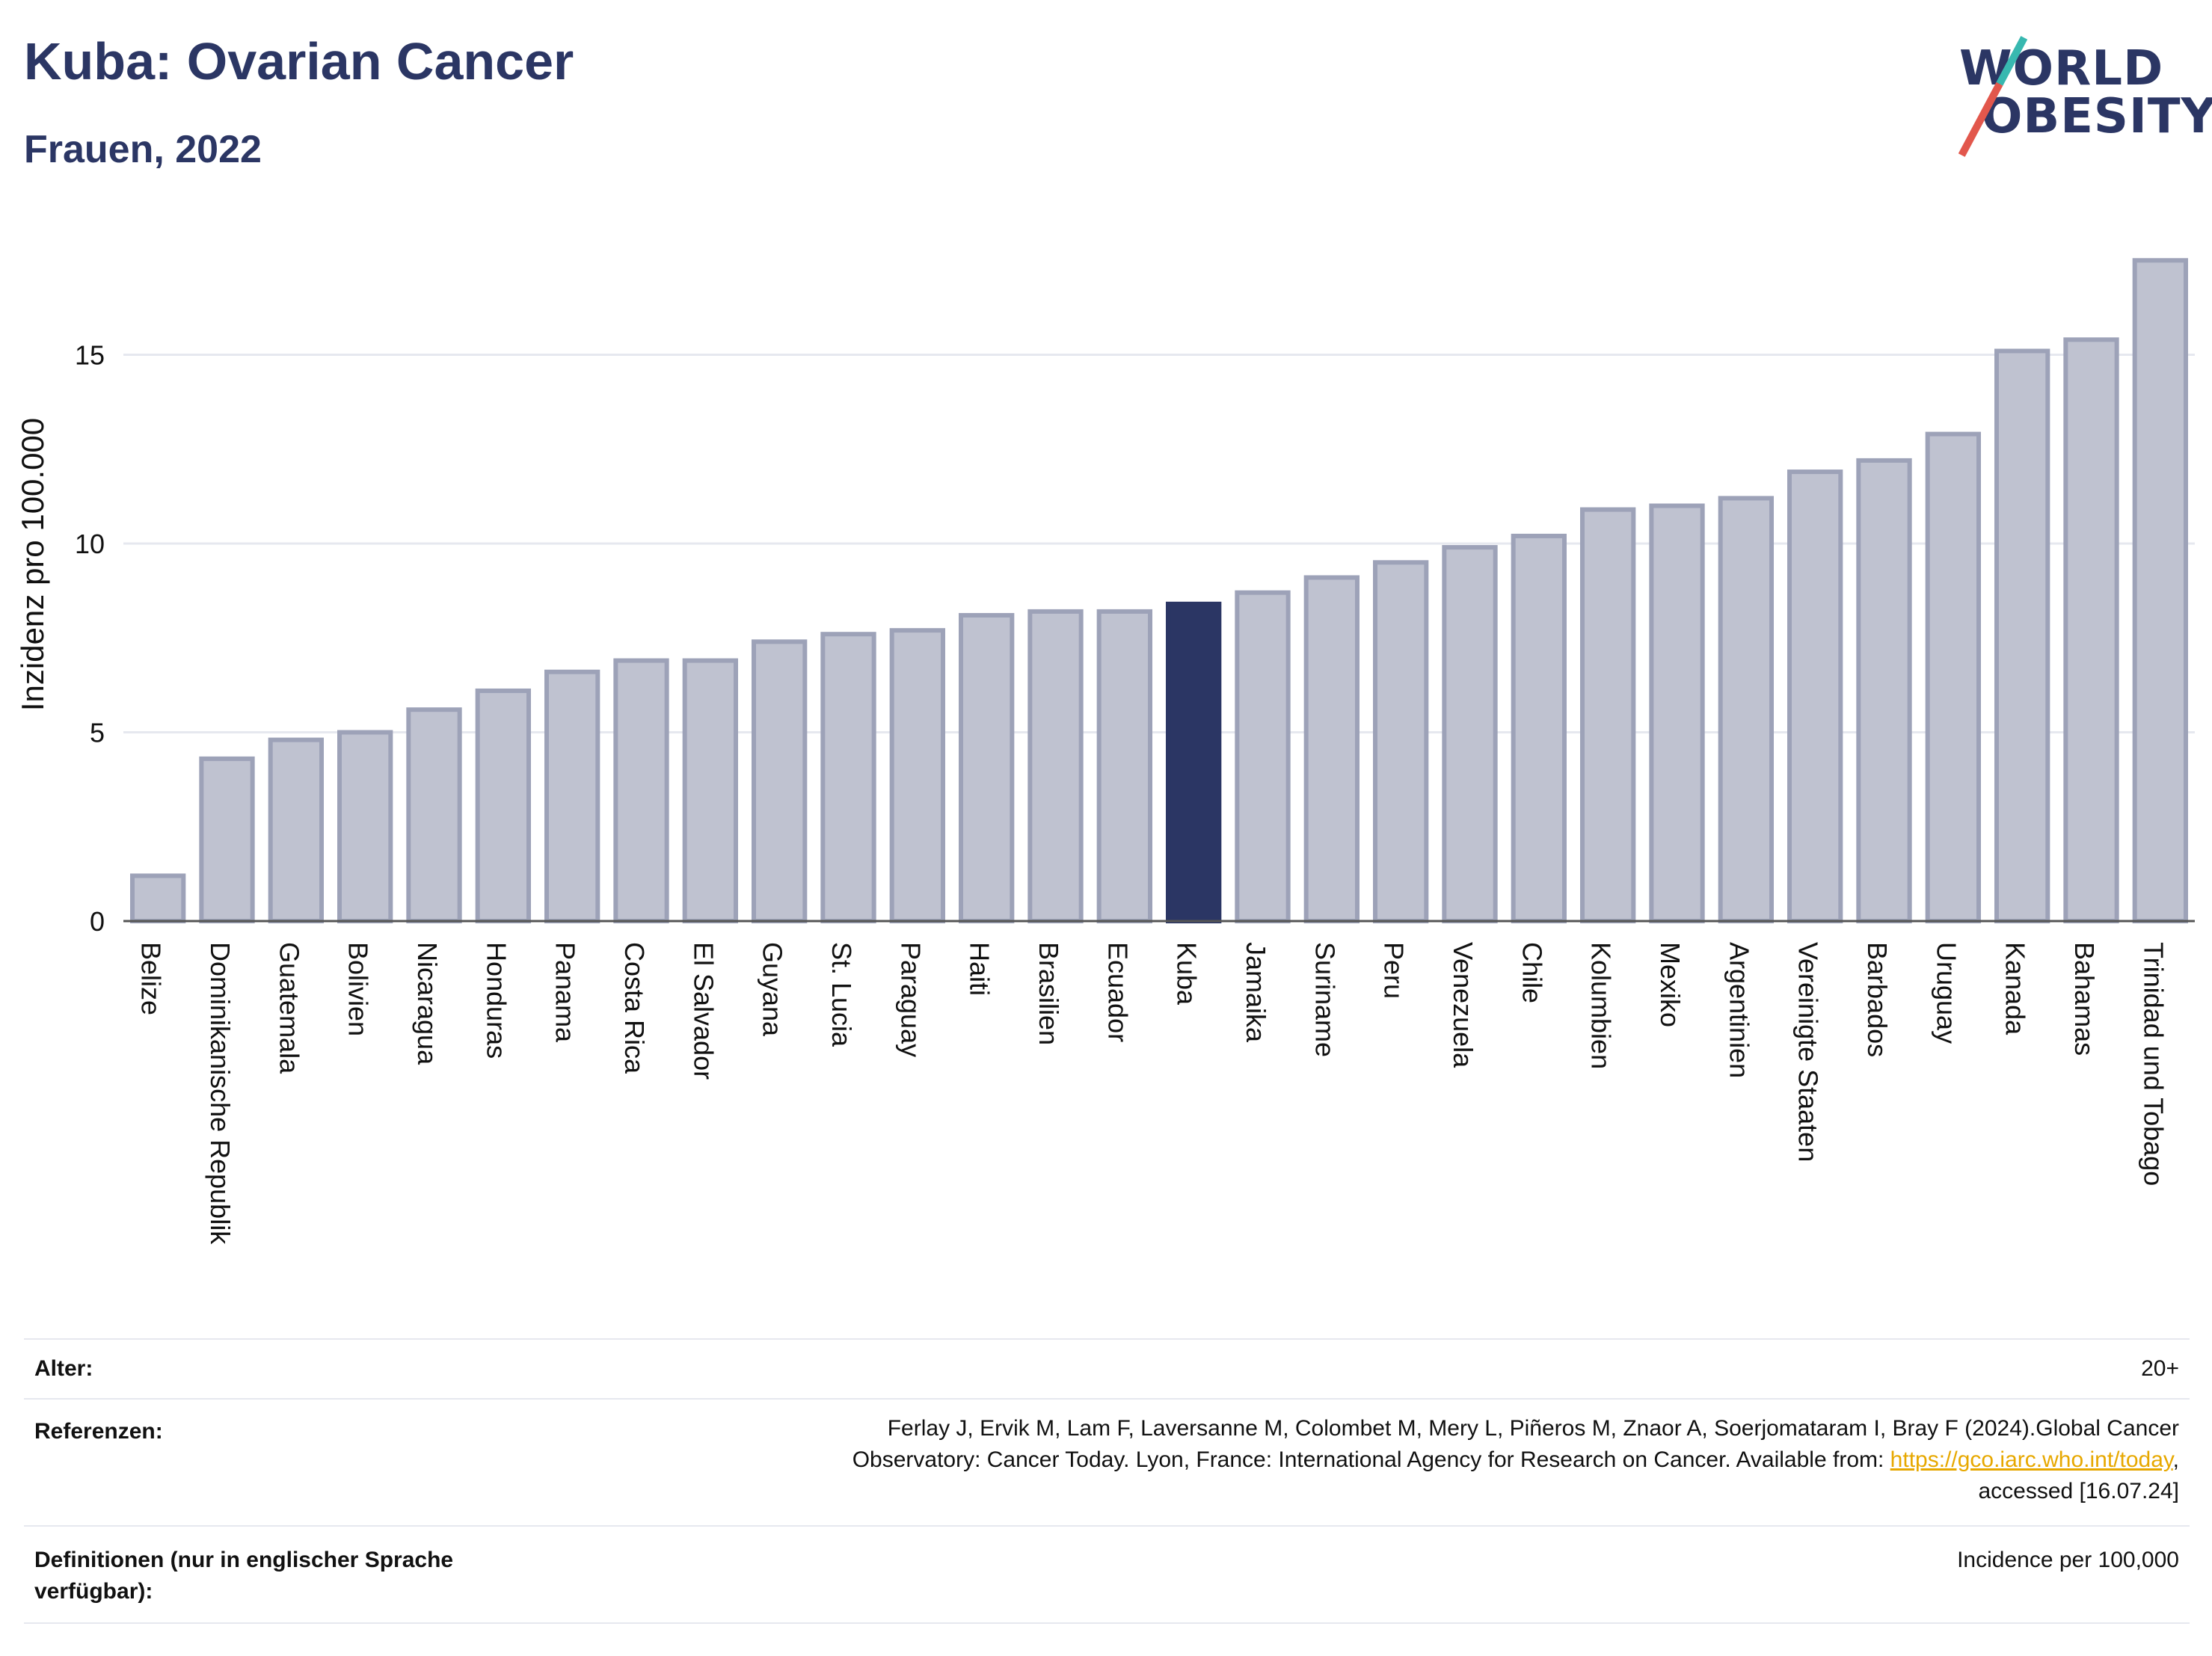 The height and width of the screenshot is (1656, 2212). Describe the element at coordinates (2061, 68) in the screenshot. I see `logo-line-1: WORLD` at that location.